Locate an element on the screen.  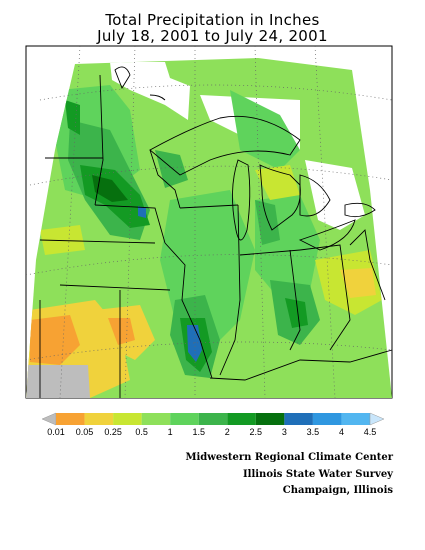
legend-label: 0.5 is located at coordinates (141, 432).